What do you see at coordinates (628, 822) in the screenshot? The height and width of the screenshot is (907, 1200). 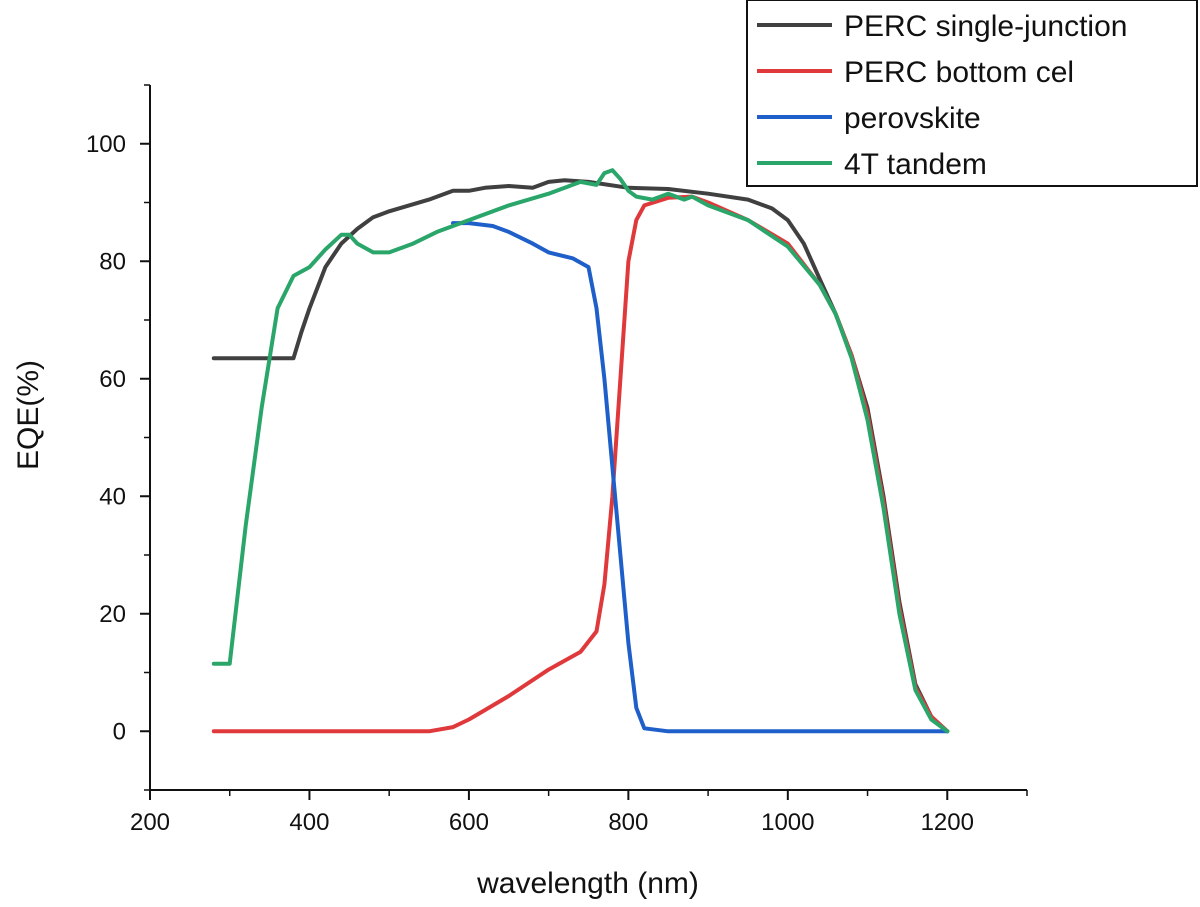 I see `x-tick-label: 800` at bounding box center [628, 822].